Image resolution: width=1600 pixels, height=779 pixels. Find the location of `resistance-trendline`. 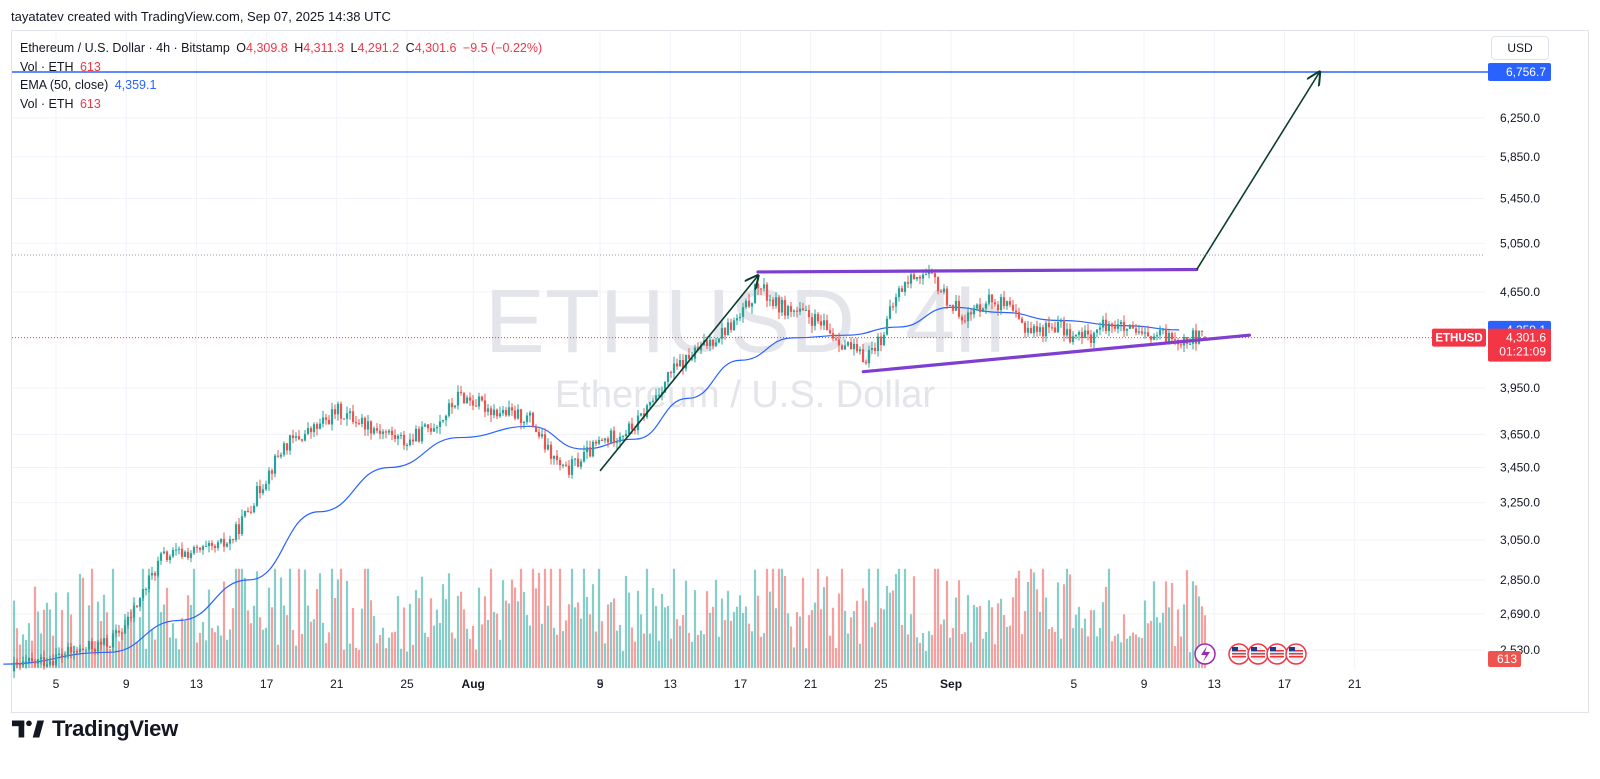

resistance-trendline is located at coordinates (977, 270).